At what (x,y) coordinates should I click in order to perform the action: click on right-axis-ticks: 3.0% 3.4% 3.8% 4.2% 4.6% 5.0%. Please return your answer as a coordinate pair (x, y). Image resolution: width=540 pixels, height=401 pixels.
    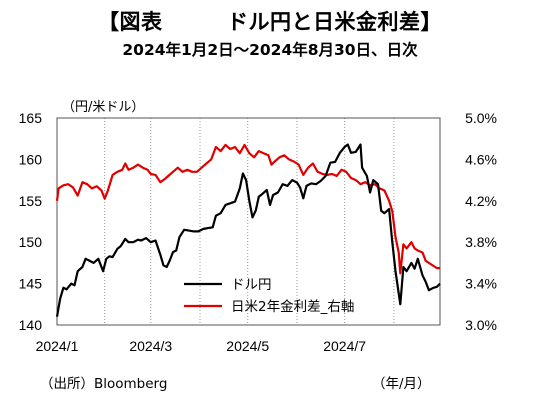
    Looking at the image, I should click on (481, 221).